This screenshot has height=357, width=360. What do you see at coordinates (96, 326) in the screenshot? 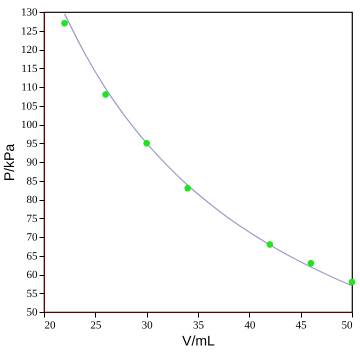
I see `x-tick-label: 25` at bounding box center [96, 326].